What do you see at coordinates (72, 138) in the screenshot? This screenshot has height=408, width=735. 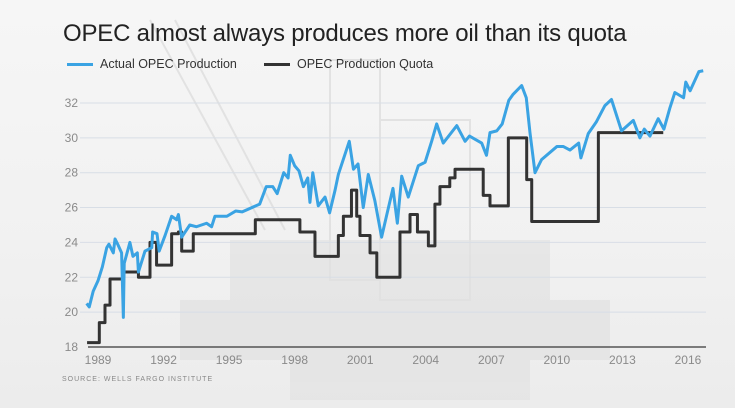 I see `y-tick-label: 30` at bounding box center [72, 138].